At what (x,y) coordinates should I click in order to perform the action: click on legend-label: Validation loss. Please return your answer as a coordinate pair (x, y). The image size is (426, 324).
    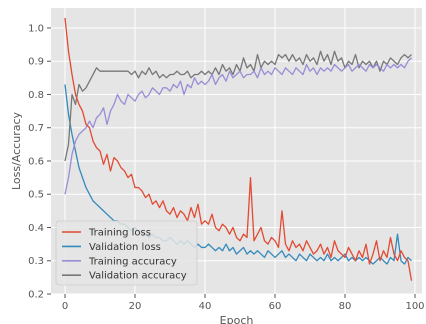
    Looking at the image, I should click on (125, 247).